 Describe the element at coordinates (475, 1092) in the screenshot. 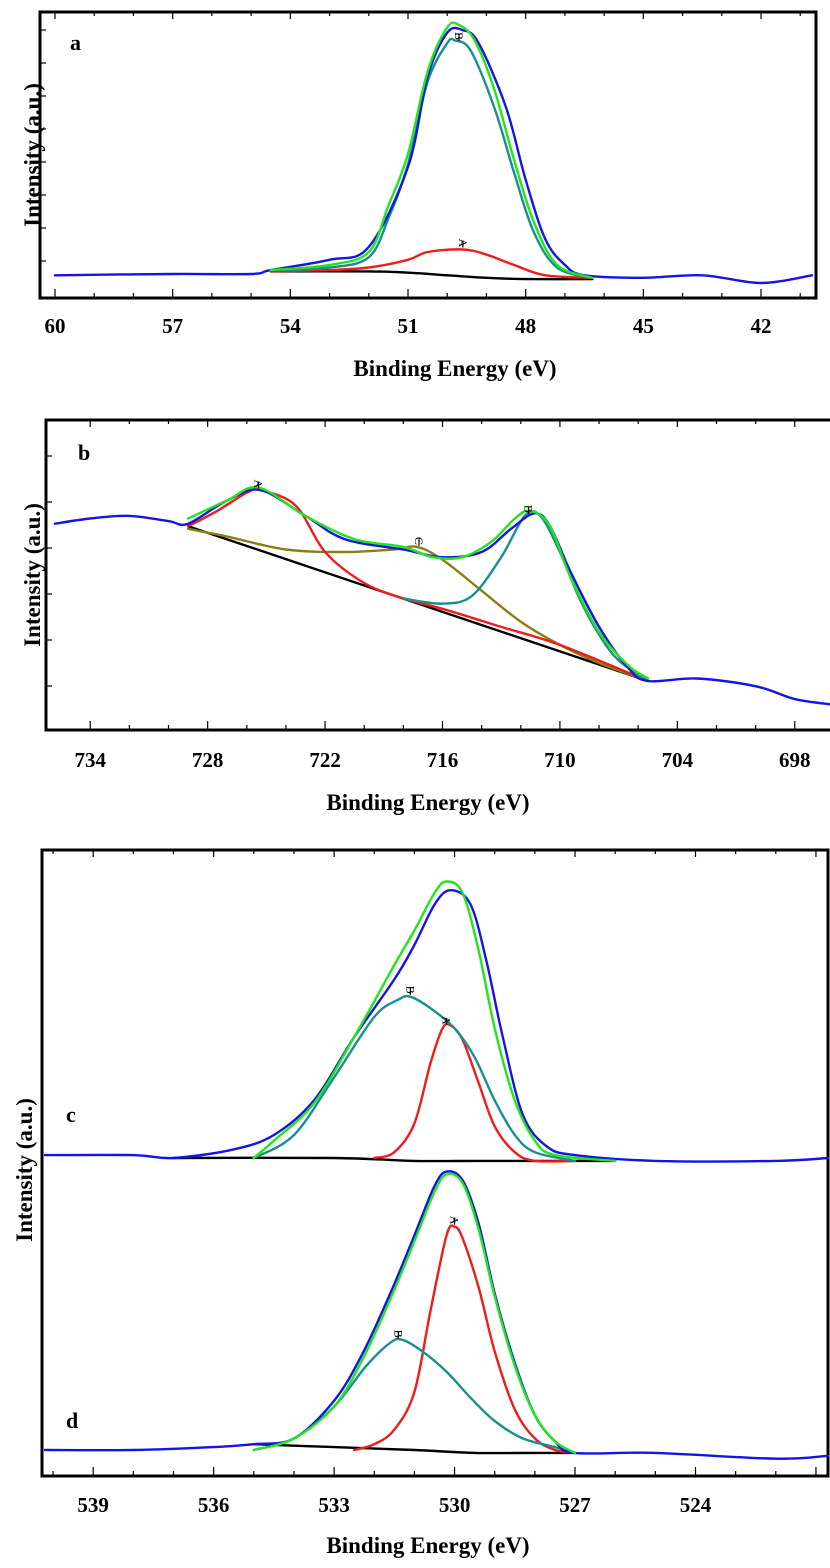

I see `panel-c-component-A-line` at that location.